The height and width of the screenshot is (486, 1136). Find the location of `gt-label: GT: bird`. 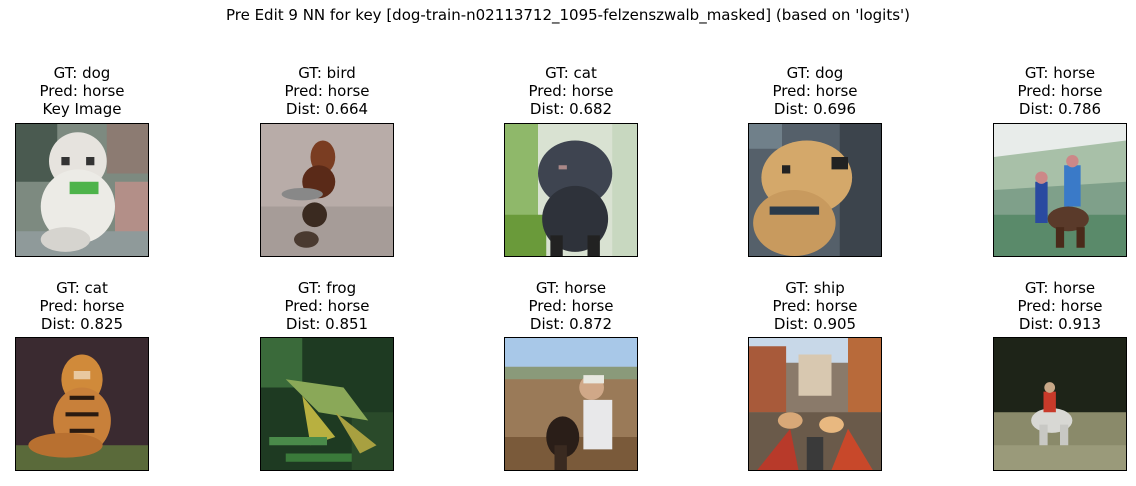

gt-label: GT: bird is located at coordinates (327, 73).